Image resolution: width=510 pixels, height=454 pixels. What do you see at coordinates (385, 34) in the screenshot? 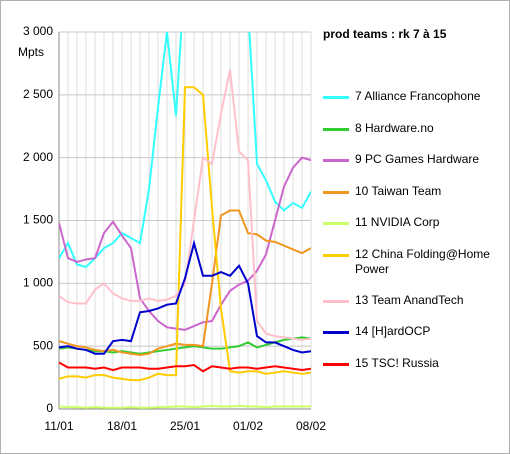
I see `legend-title: prod teams : rk 7 à 15` at bounding box center [385, 34].